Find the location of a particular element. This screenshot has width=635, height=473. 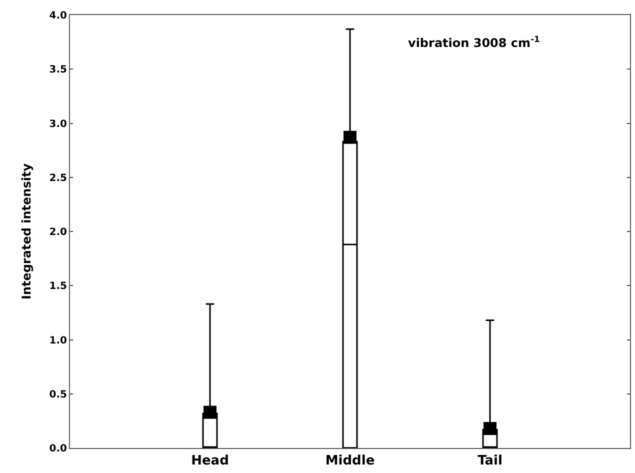

y-tick-label: 3.5 is located at coordinates (58, 70).